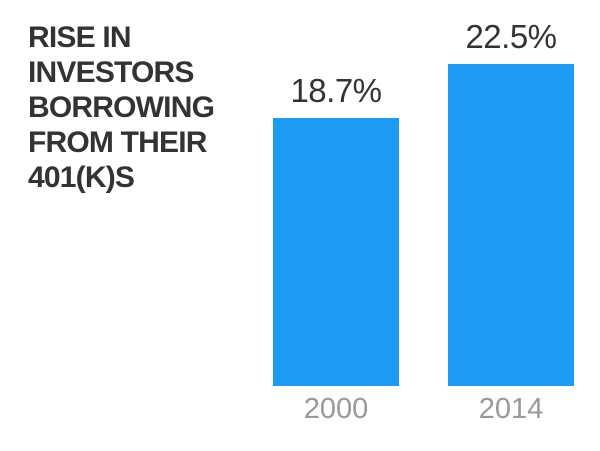  Describe the element at coordinates (336, 90) in the screenshot. I see `value-label-2000: 18.7%` at that location.